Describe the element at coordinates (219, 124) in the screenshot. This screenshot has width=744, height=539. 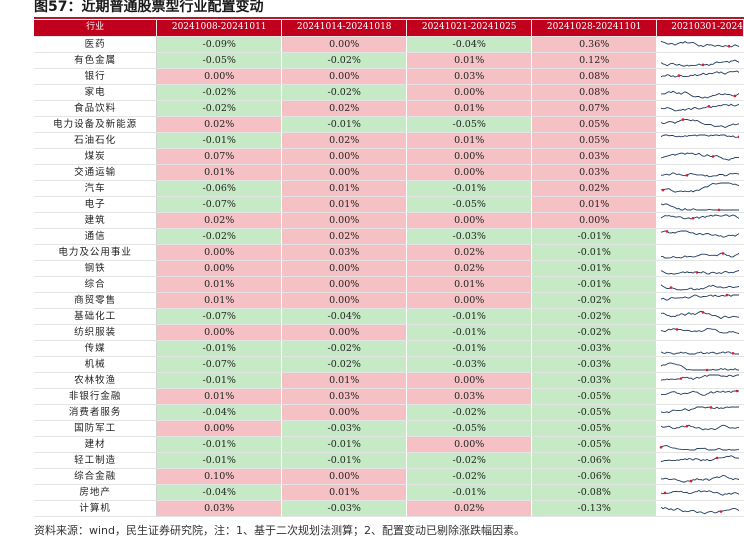
I see `change-cell-period-1: 0.02%` at that location.